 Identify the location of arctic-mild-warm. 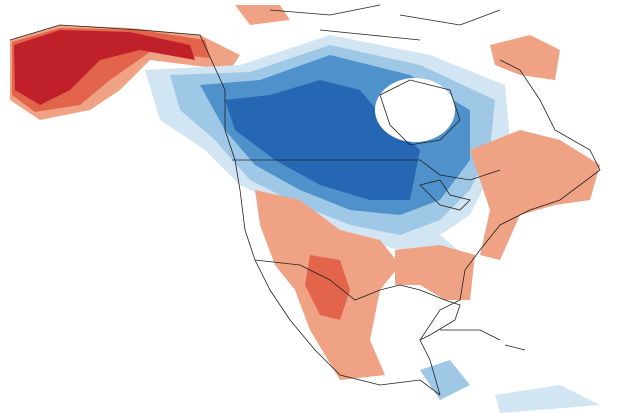
(262, 15).